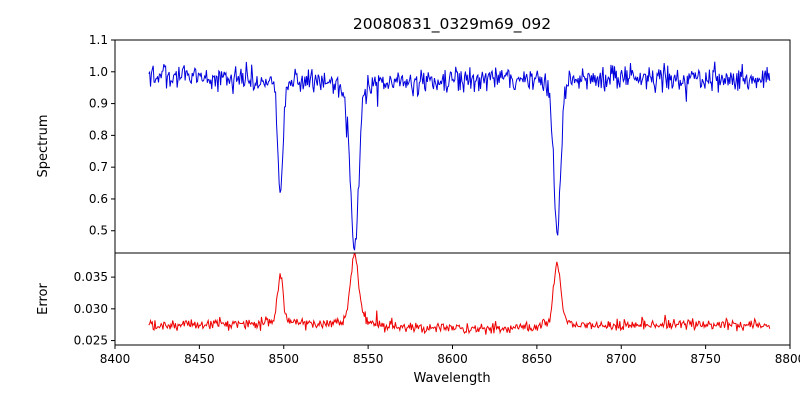  What do you see at coordinates (451, 378) in the screenshot?
I see `x-axis-label: Wavelength` at bounding box center [451, 378].